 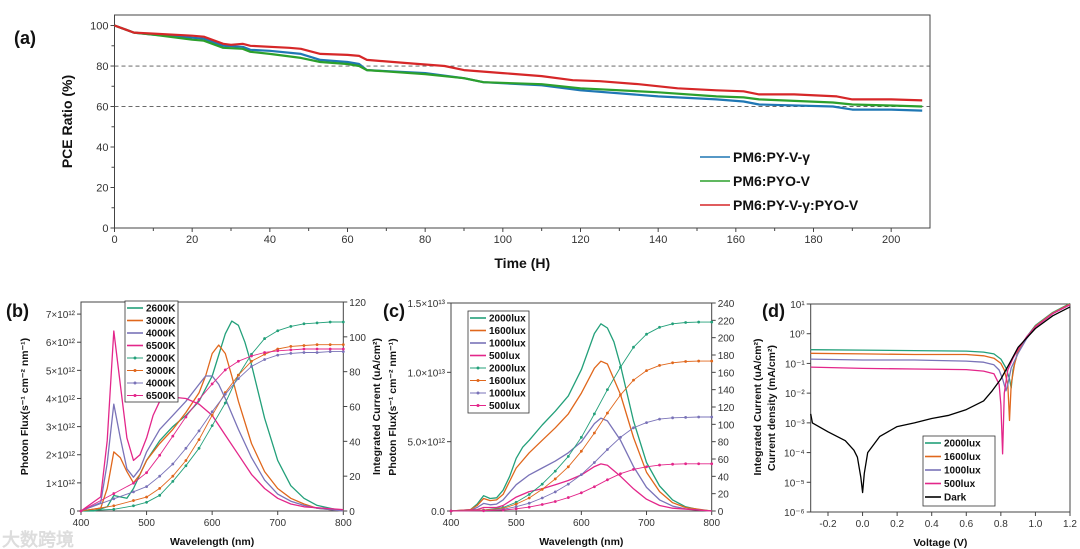 I want to click on y-tick-label: 80, so click(x=102, y=67).